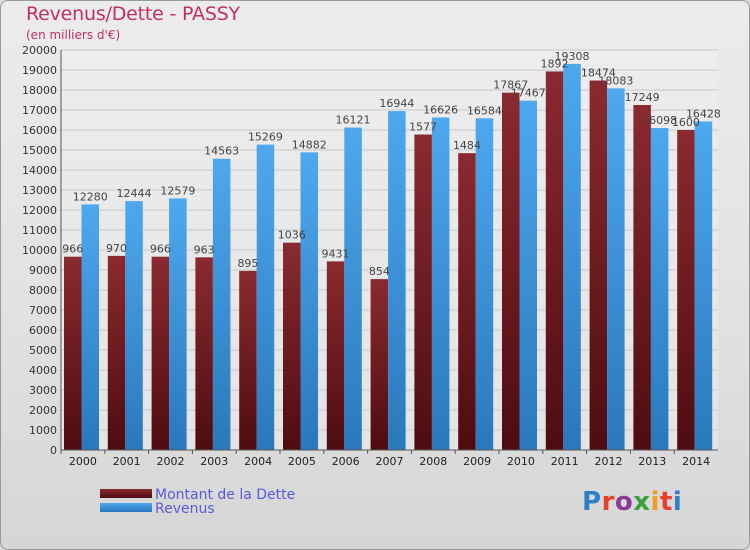  I want to click on x-tick-label: 2011, so click(565, 461).